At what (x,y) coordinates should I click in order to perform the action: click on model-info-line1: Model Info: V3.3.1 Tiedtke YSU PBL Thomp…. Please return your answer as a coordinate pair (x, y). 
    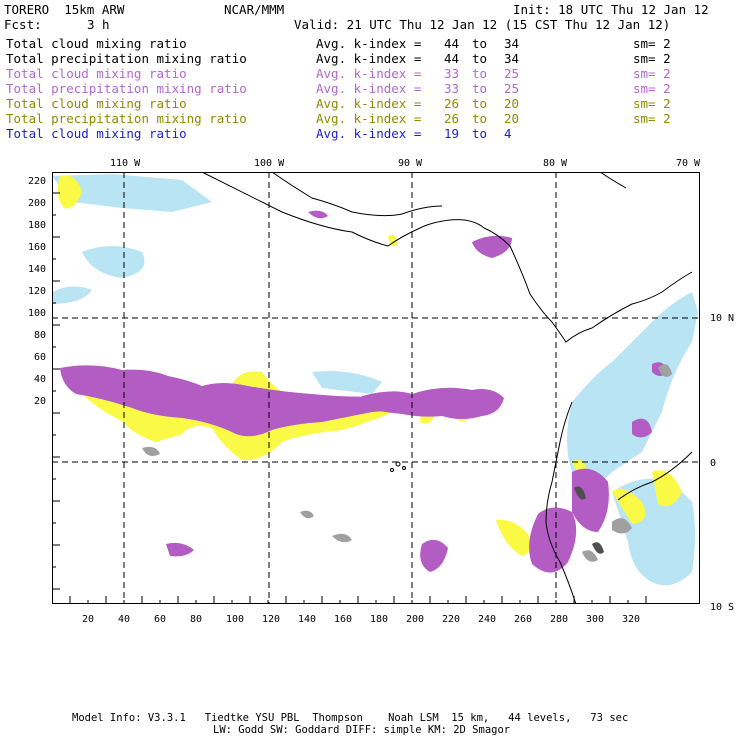
    Looking at the image, I should click on (350, 718).